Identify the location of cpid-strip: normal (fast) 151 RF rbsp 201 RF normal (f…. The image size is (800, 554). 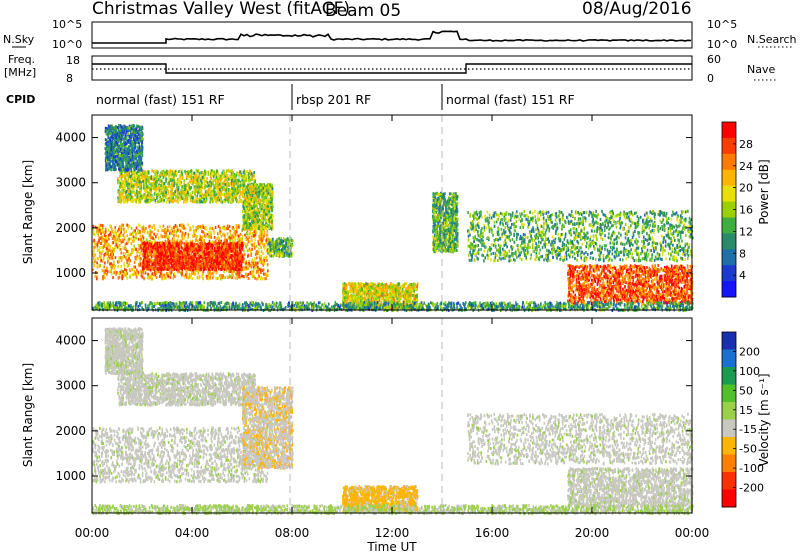
(335, 97).